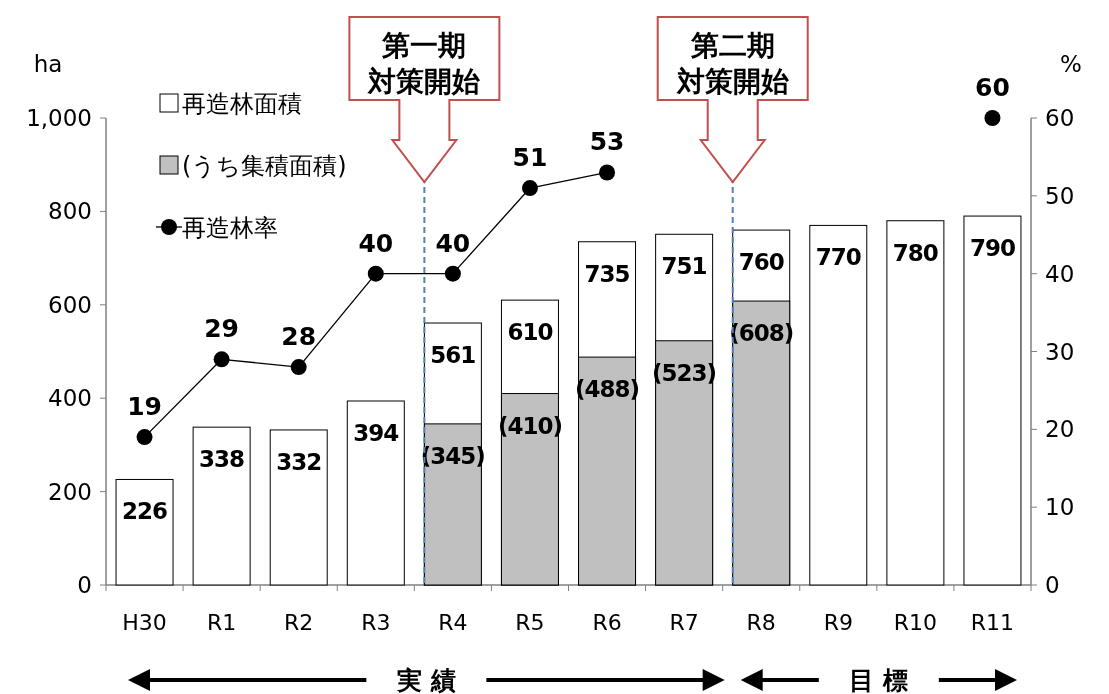 Image resolution: width=1109 pixels, height=694 pixels. What do you see at coordinates (453, 622) in the screenshot?
I see `x-tick-label: R4` at bounding box center [453, 622].